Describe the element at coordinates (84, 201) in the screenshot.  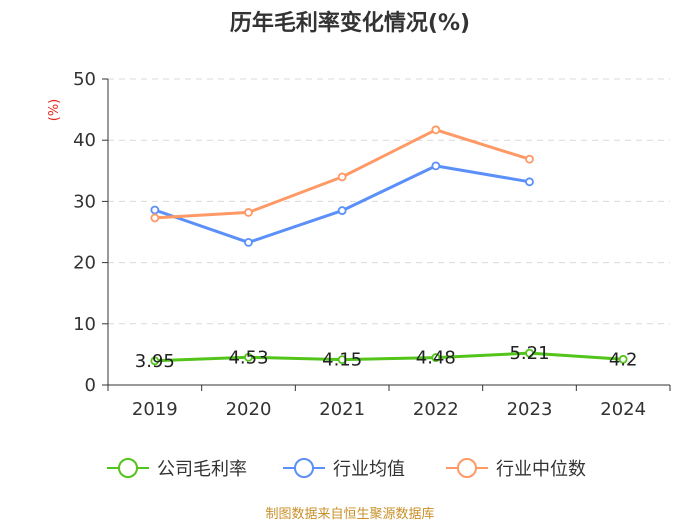
I see `y-tick-label: 30` at that location.